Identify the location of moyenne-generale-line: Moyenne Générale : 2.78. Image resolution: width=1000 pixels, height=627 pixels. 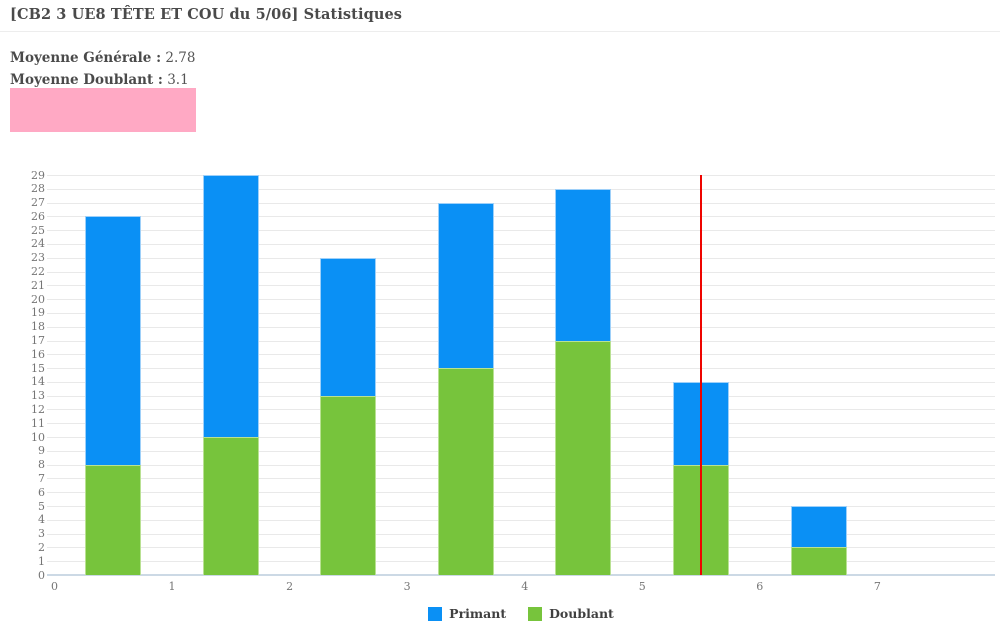
(102, 58).